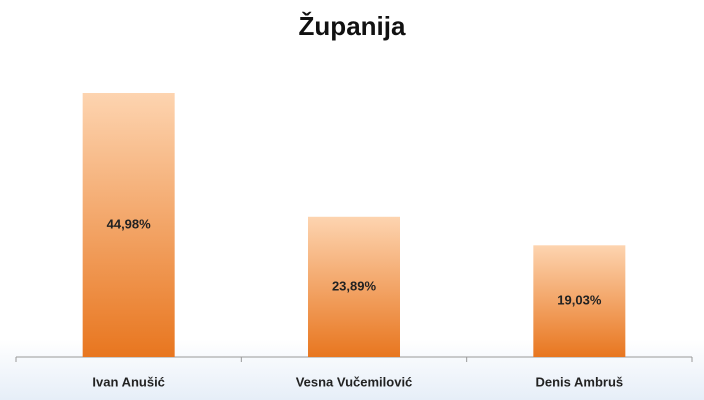  I want to click on x-tick-label: Ivan Anušić, so click(128, 381).